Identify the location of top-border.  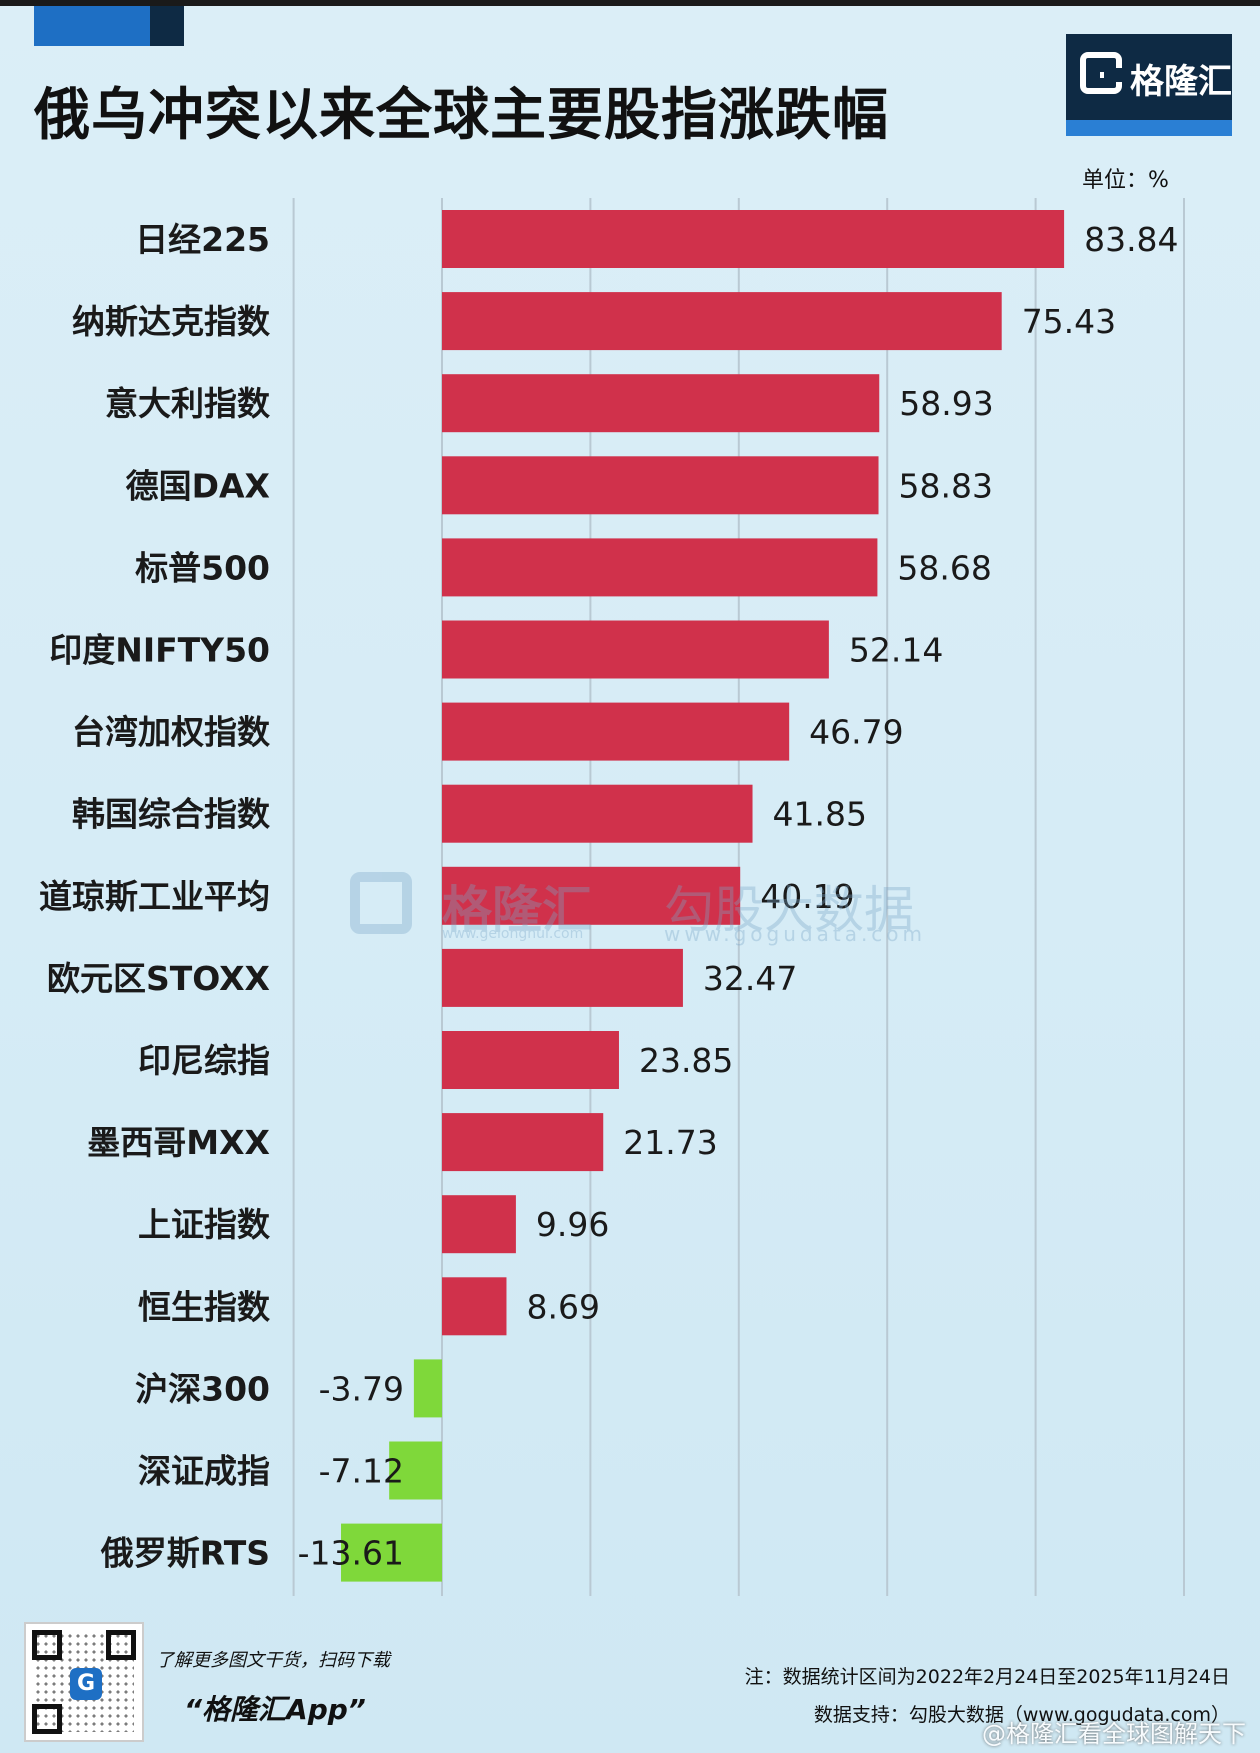
(630, 3).